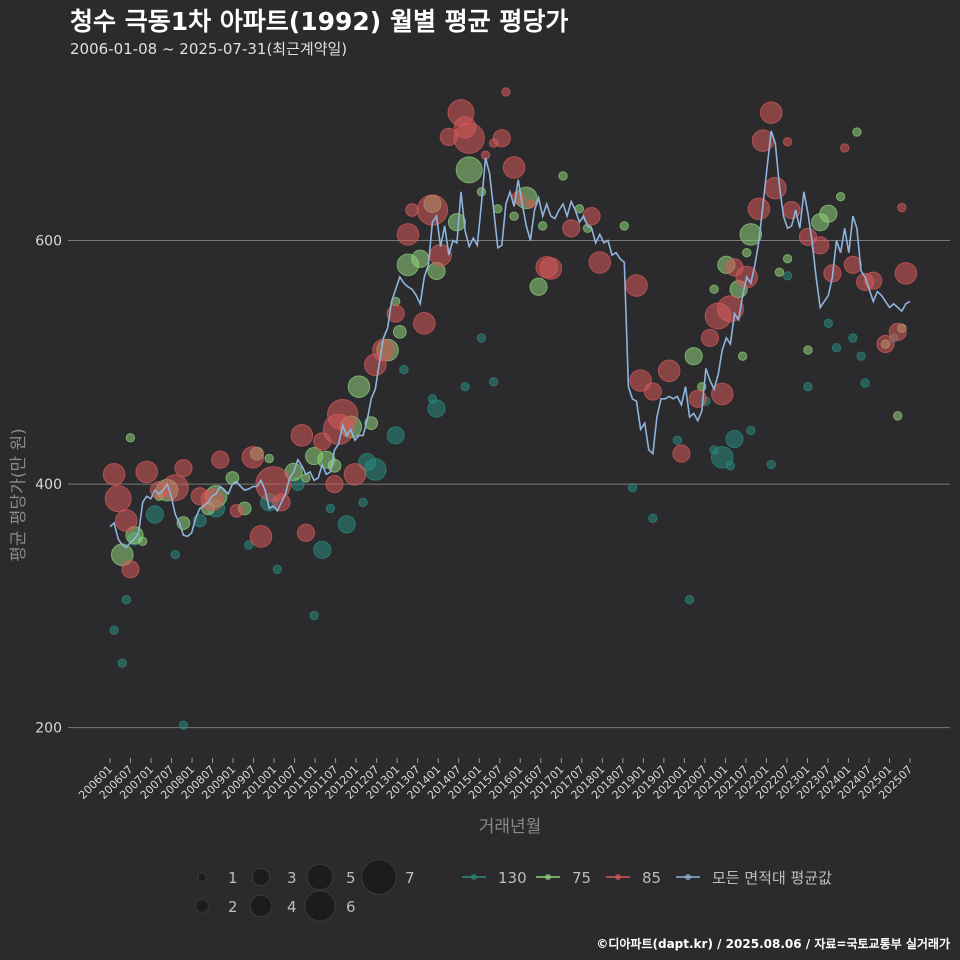 Image resolution: width=960 pixels, height=960 pixels. What do you see at coordinates (48, 485) in the screenshot?
I see `y-axis-ticks: 200 400 600` at bounding box center [48, 485].